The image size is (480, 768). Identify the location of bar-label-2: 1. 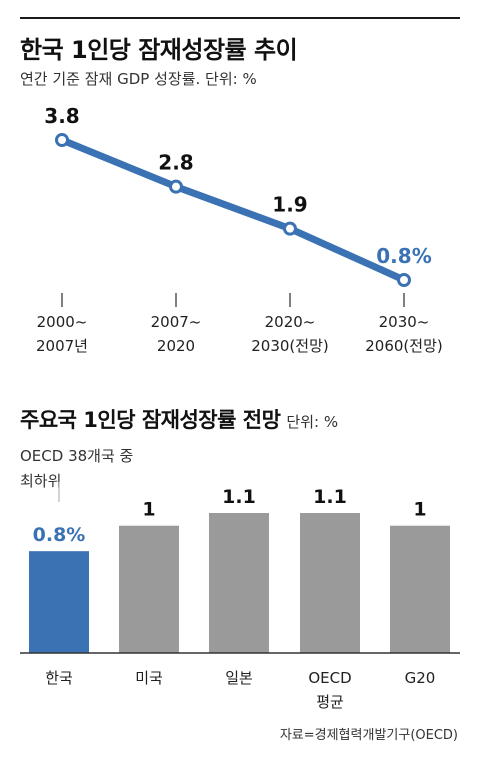
(148, 510).